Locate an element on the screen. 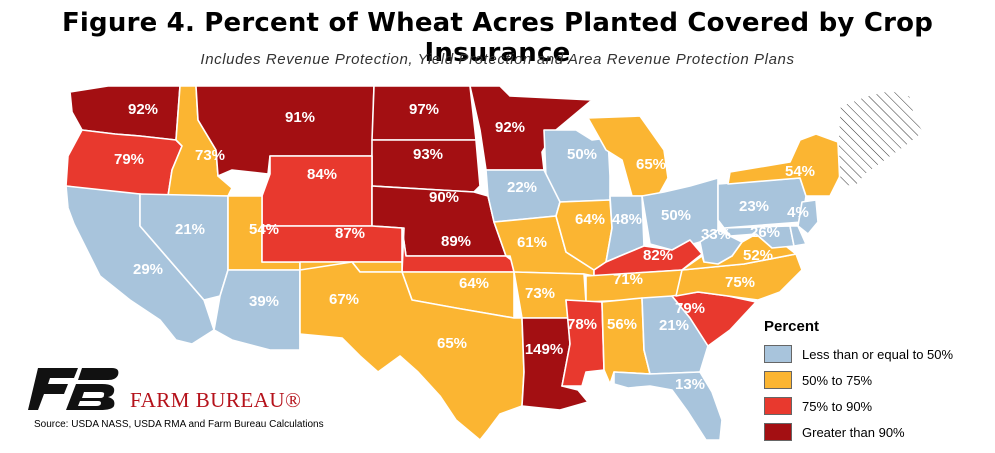  legend-item: Less than or equal to 50% is located at coordinates (858, 354).